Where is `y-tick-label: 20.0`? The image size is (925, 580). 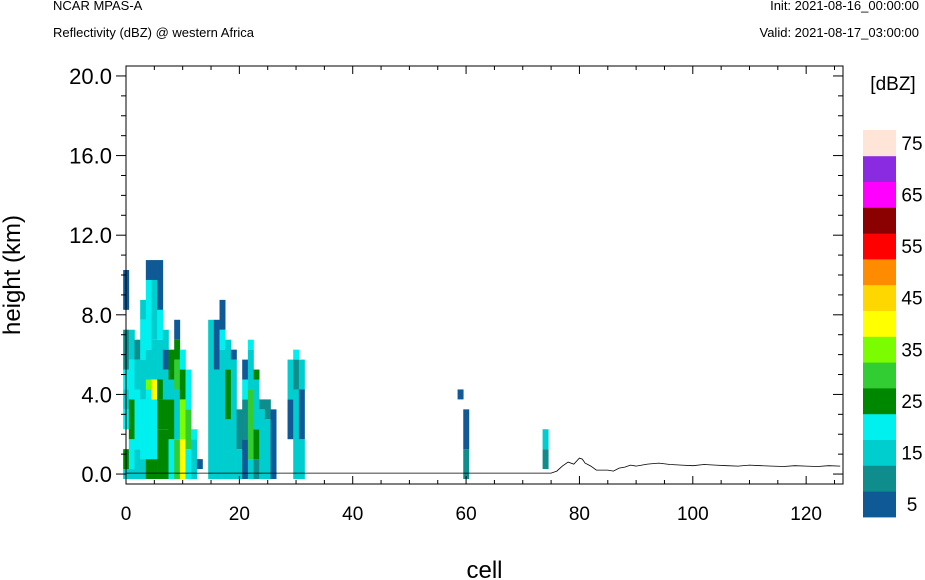 y-tick-label: 20.0 is located at coordinates (90, 76).